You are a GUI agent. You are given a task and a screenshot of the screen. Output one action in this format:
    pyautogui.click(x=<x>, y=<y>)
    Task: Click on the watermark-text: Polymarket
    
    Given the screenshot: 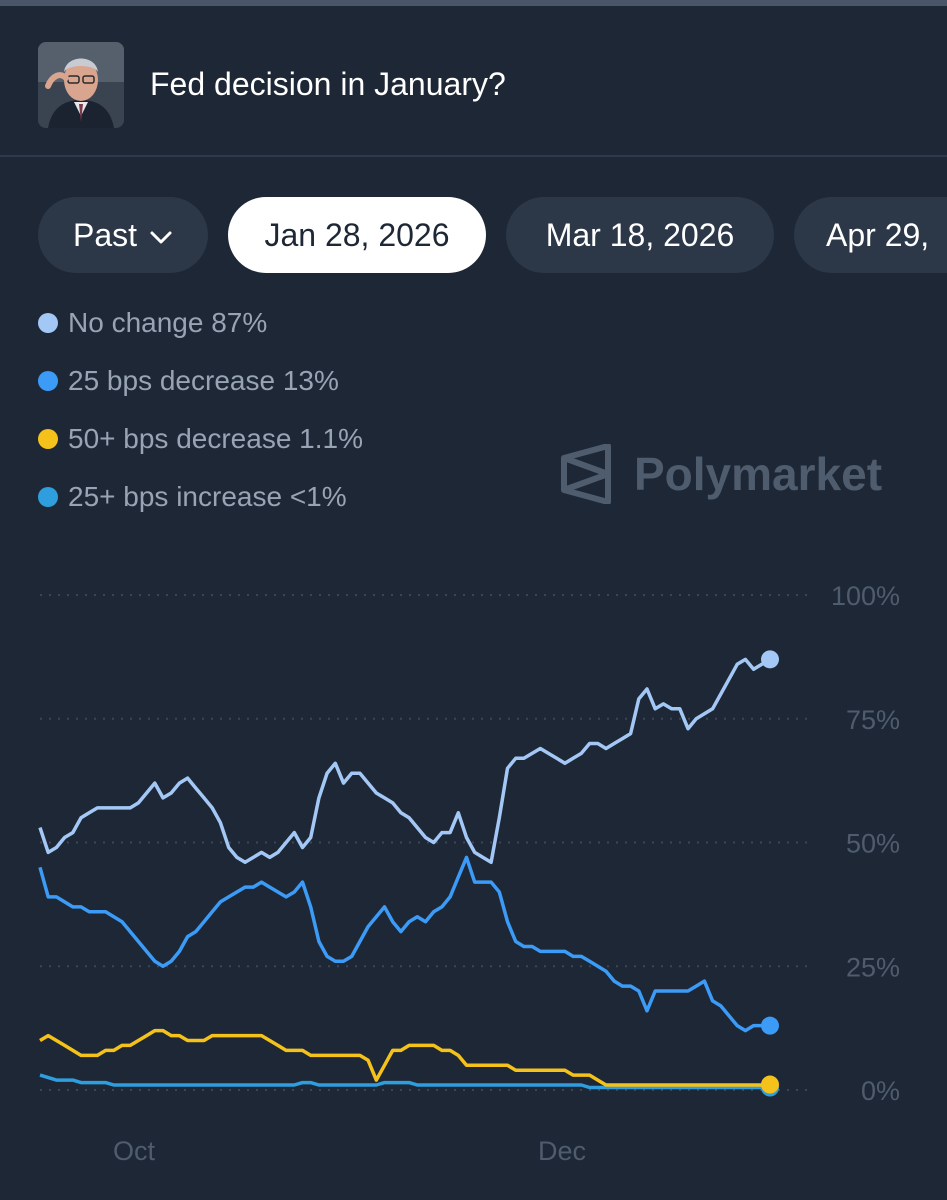 What is the action you would take?
    pyautogui.click(x=758, y=474)
    